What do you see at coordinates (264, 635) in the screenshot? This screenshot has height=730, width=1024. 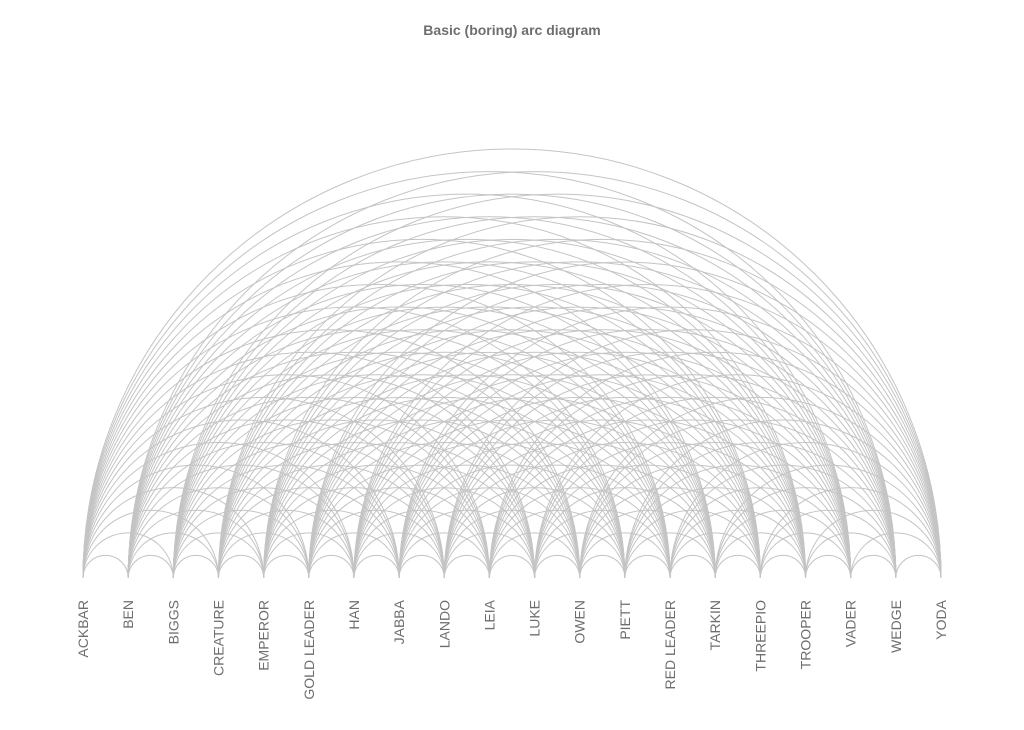 I see `node-label-emperor: EMPEROR` at bounding box center [264, 635].